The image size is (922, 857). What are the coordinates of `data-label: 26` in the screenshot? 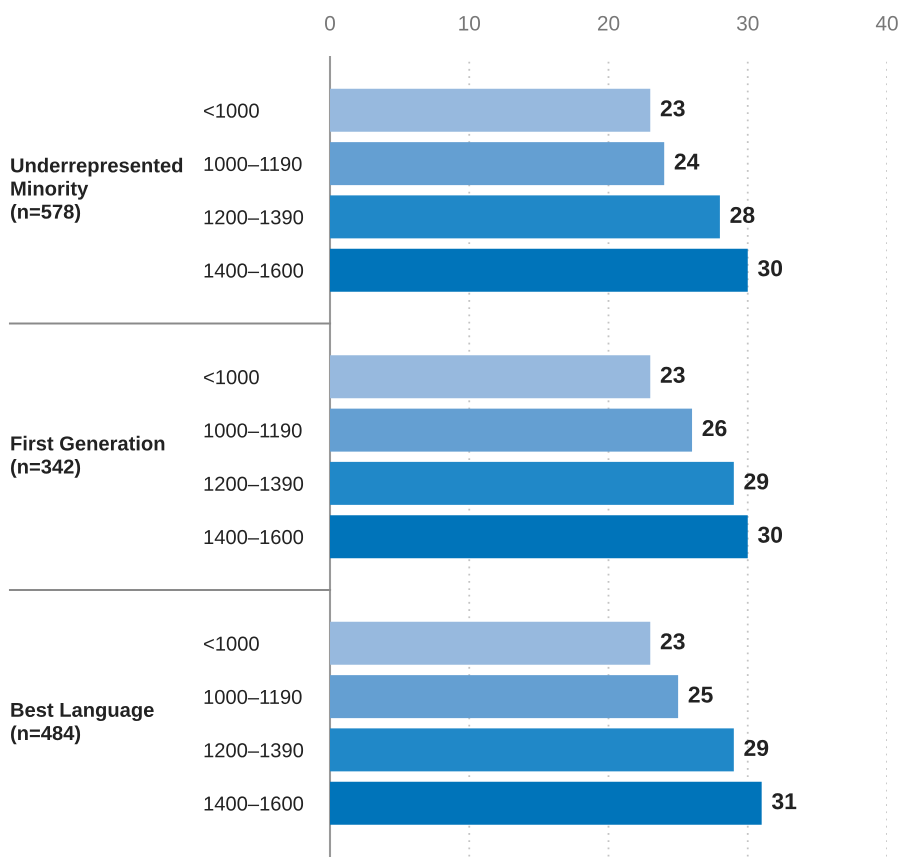 It's located at (714, 428).